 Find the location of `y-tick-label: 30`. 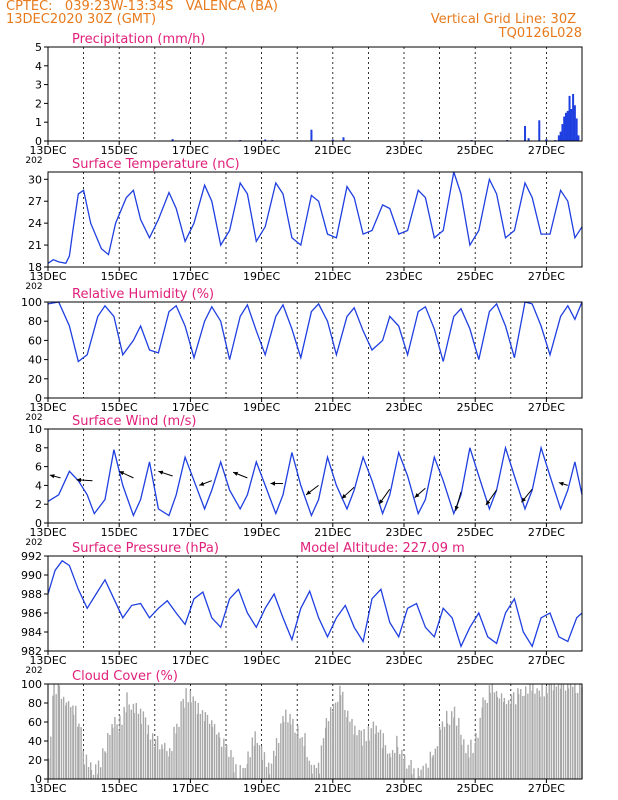

y-tick-label: 30 is located at coordinates (35, 179).